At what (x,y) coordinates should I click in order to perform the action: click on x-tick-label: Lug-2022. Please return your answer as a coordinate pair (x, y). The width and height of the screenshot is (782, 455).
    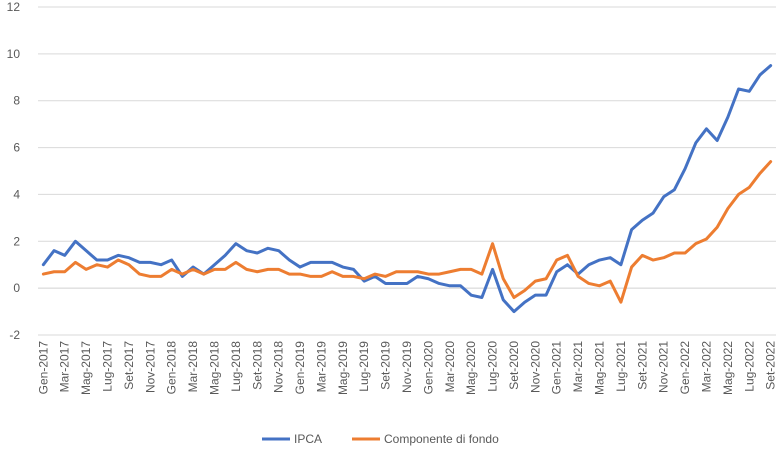
    Looking at the image, I should click on (749, 366).